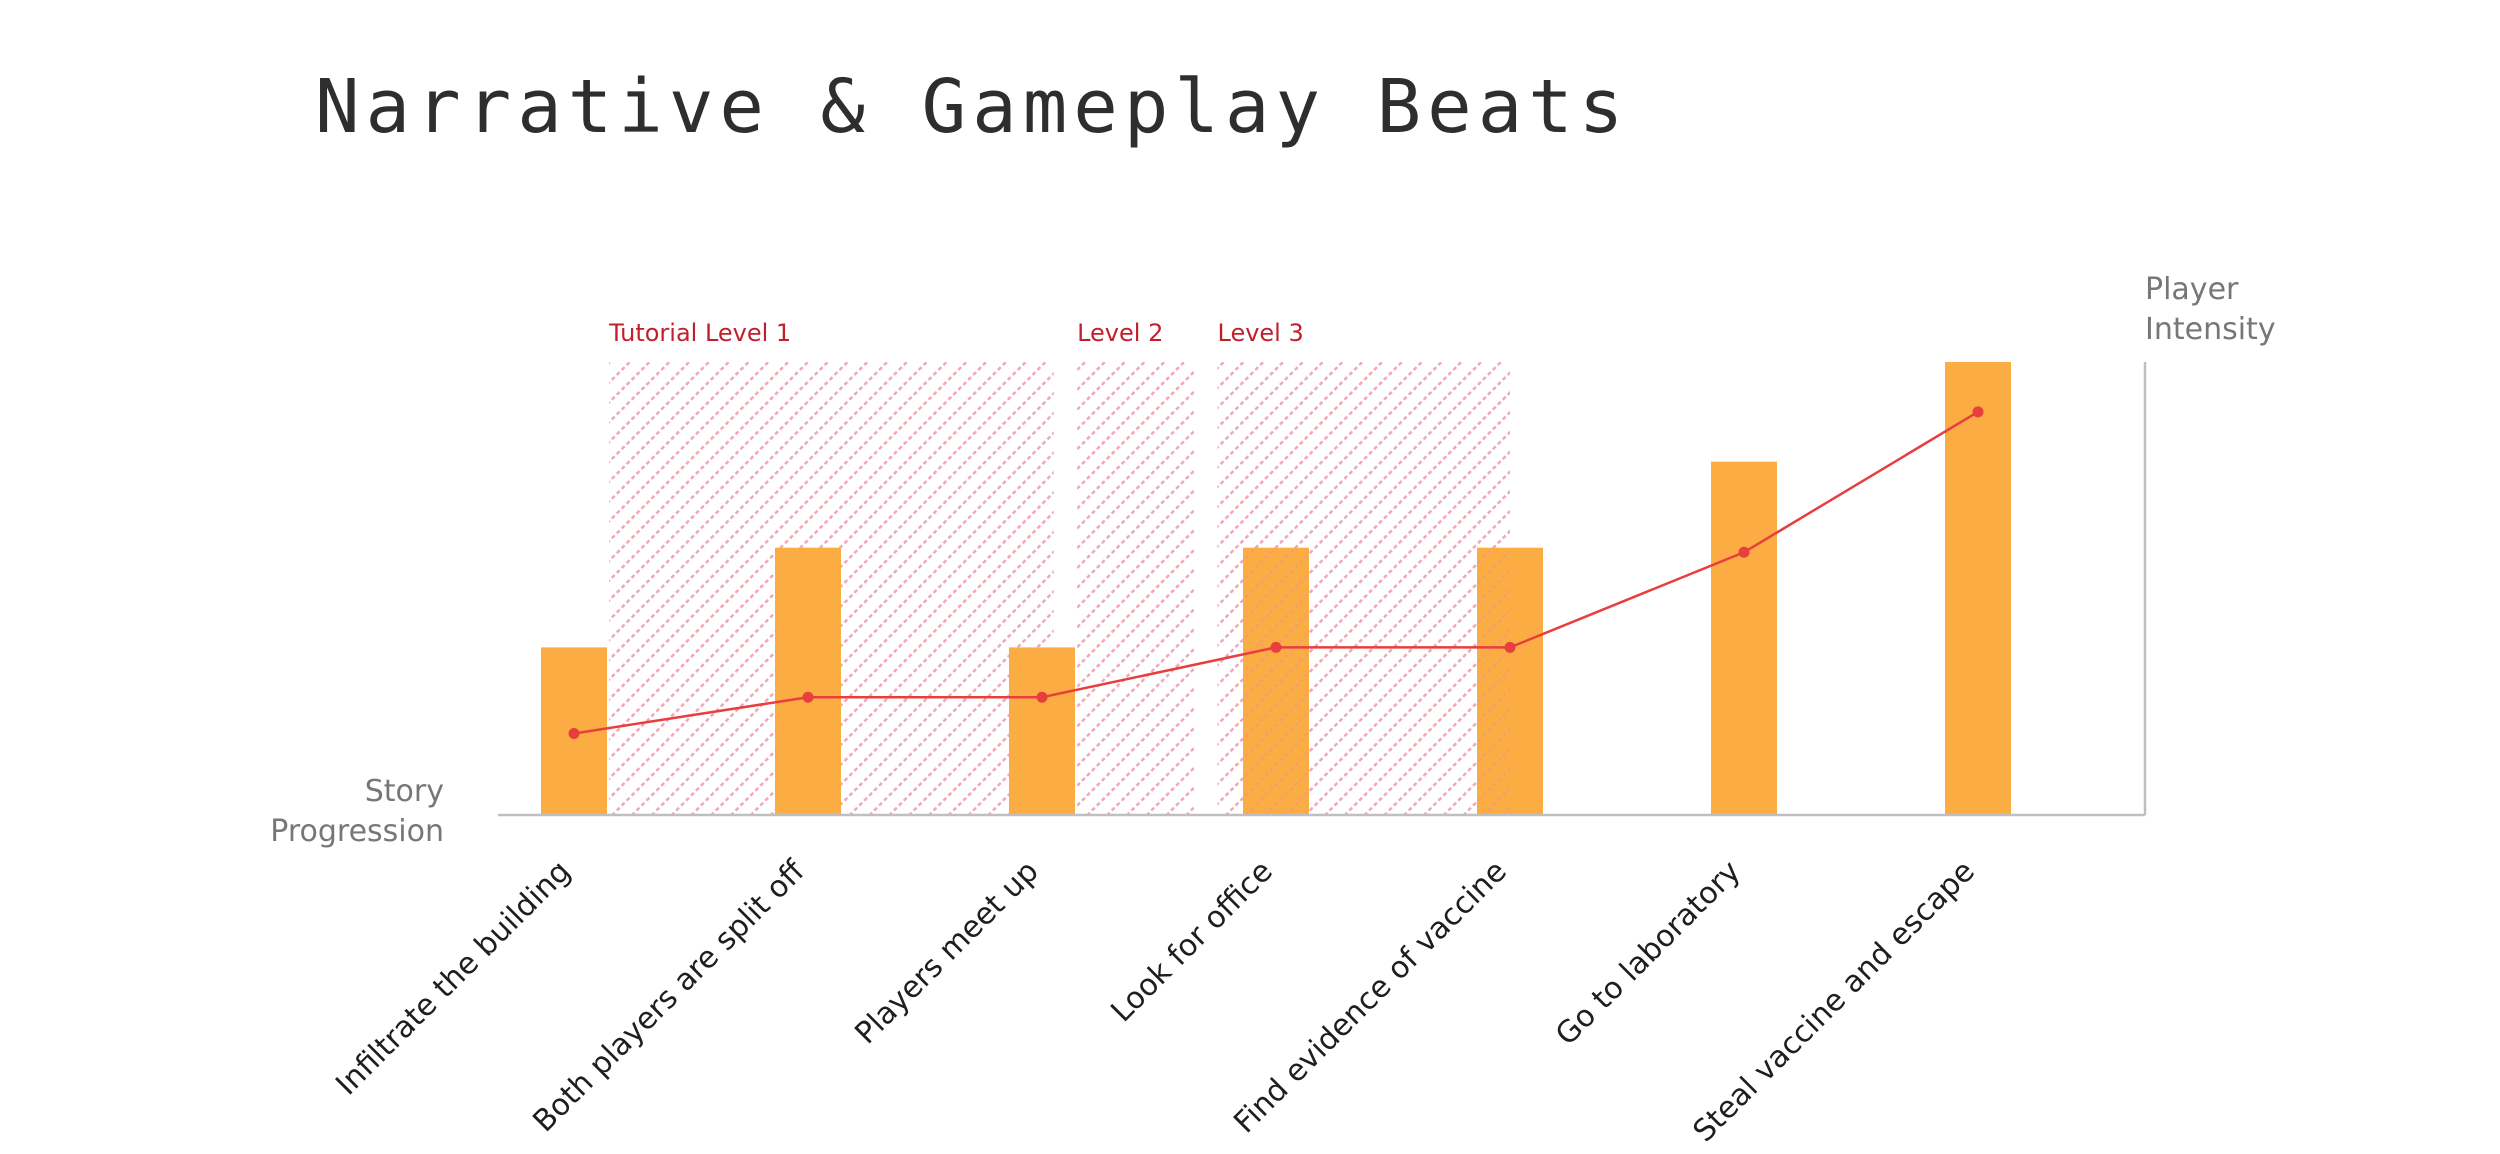 This screenshot has height=1154, width=2500. Describe the element at coordinates (1191, 941) in the screenshot. I see `category-label: Look for office` at that location.